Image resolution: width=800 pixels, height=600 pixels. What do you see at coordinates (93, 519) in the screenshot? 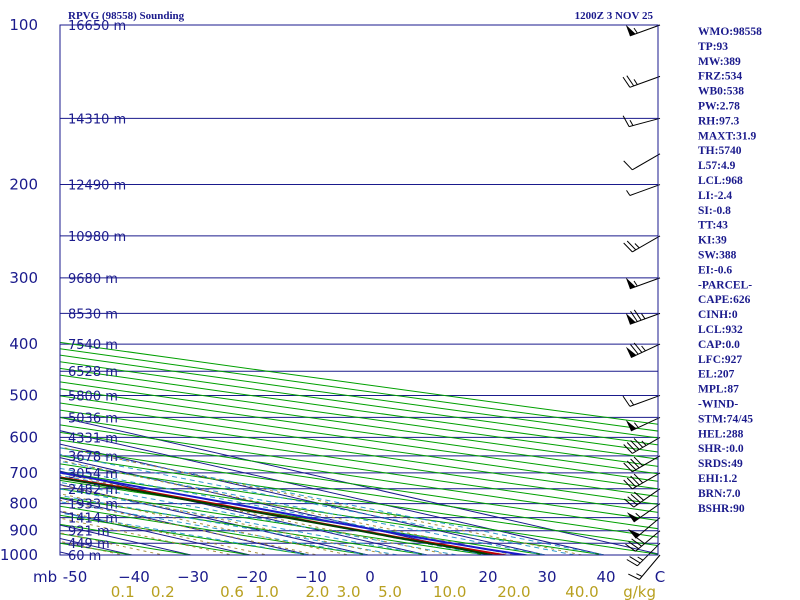
I see `height-label: 1414 m` at bounding box center [93, 519].